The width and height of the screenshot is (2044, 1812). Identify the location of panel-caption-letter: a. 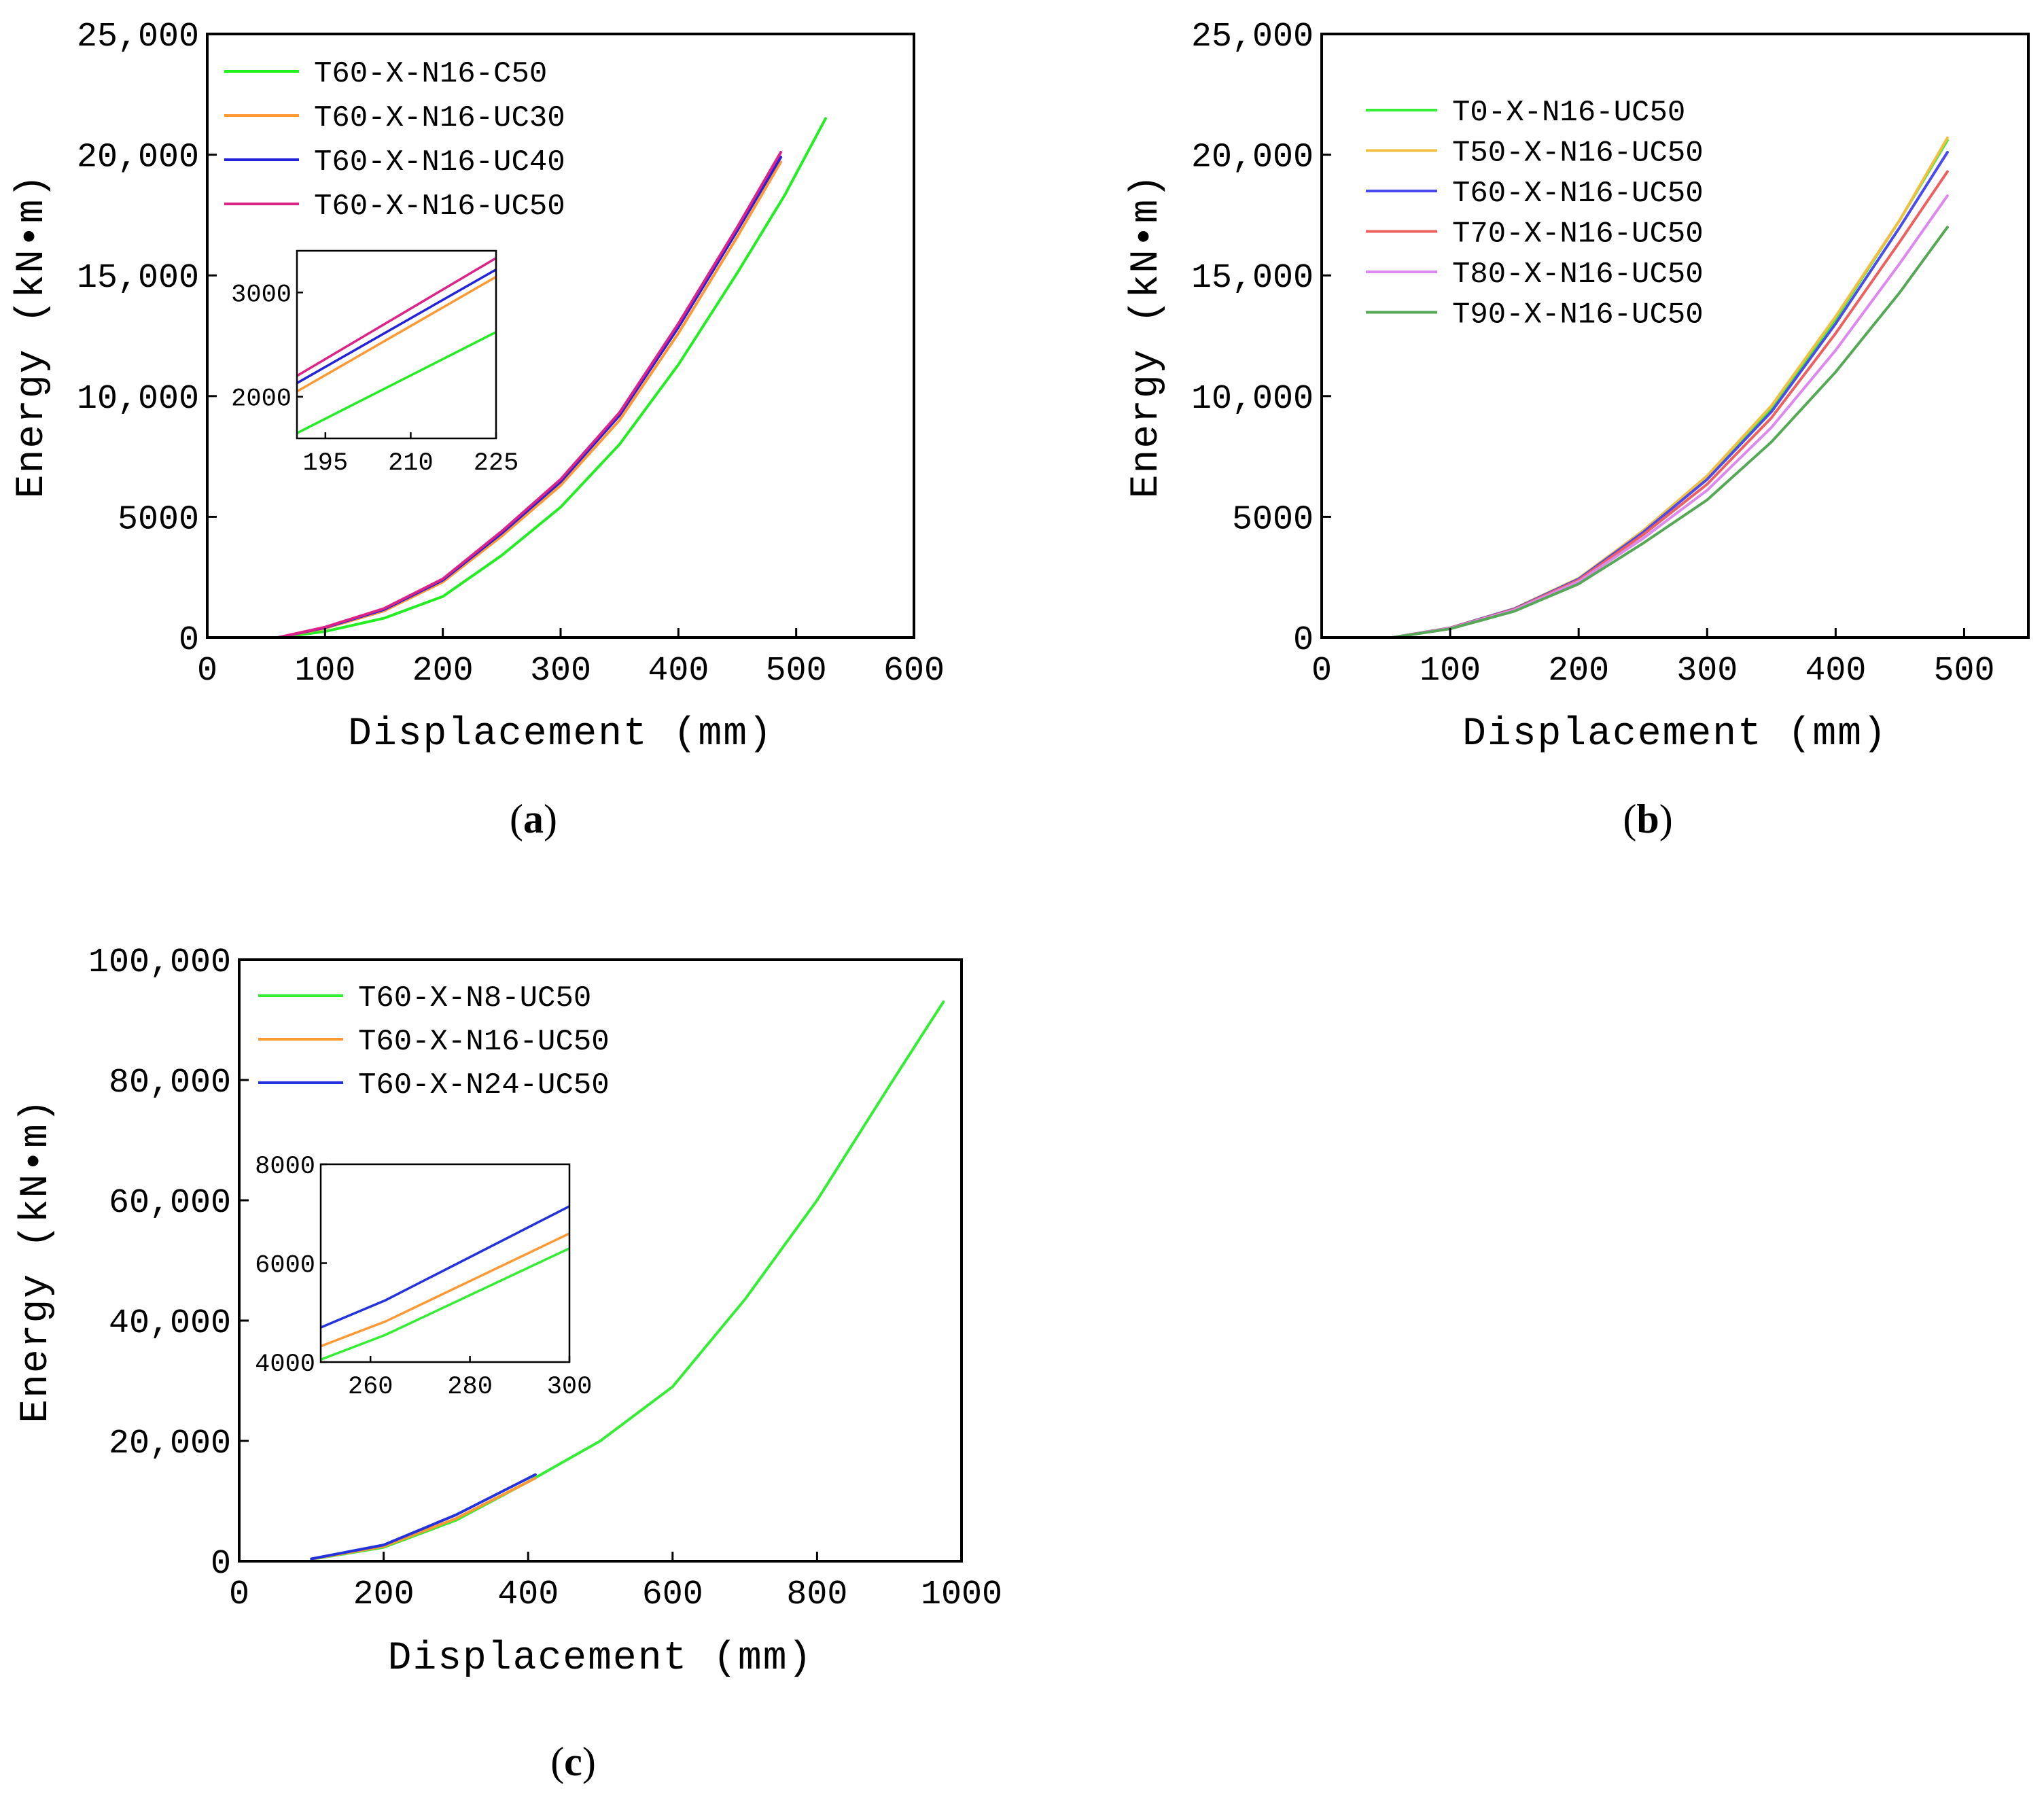
(533, 819).